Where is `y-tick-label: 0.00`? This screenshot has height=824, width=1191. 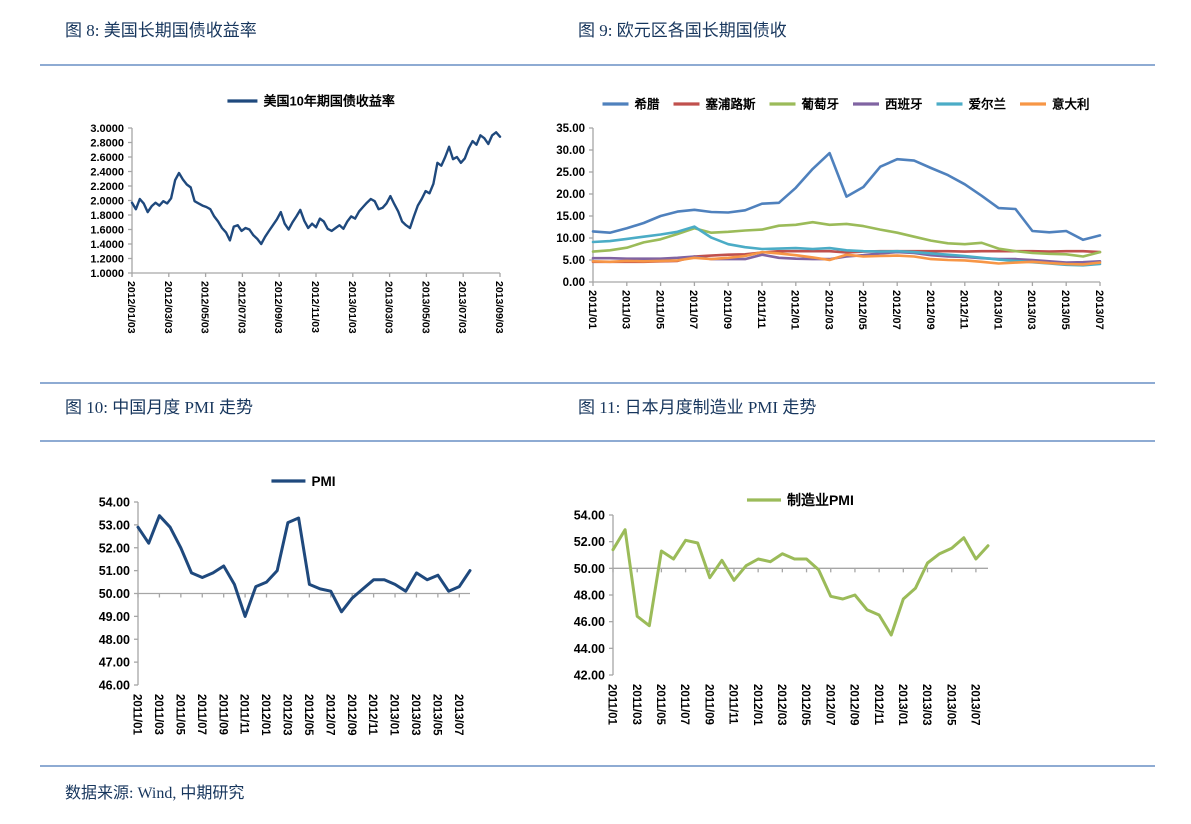
y-tick-label: 0.00 is located at coordinates (574, 283).